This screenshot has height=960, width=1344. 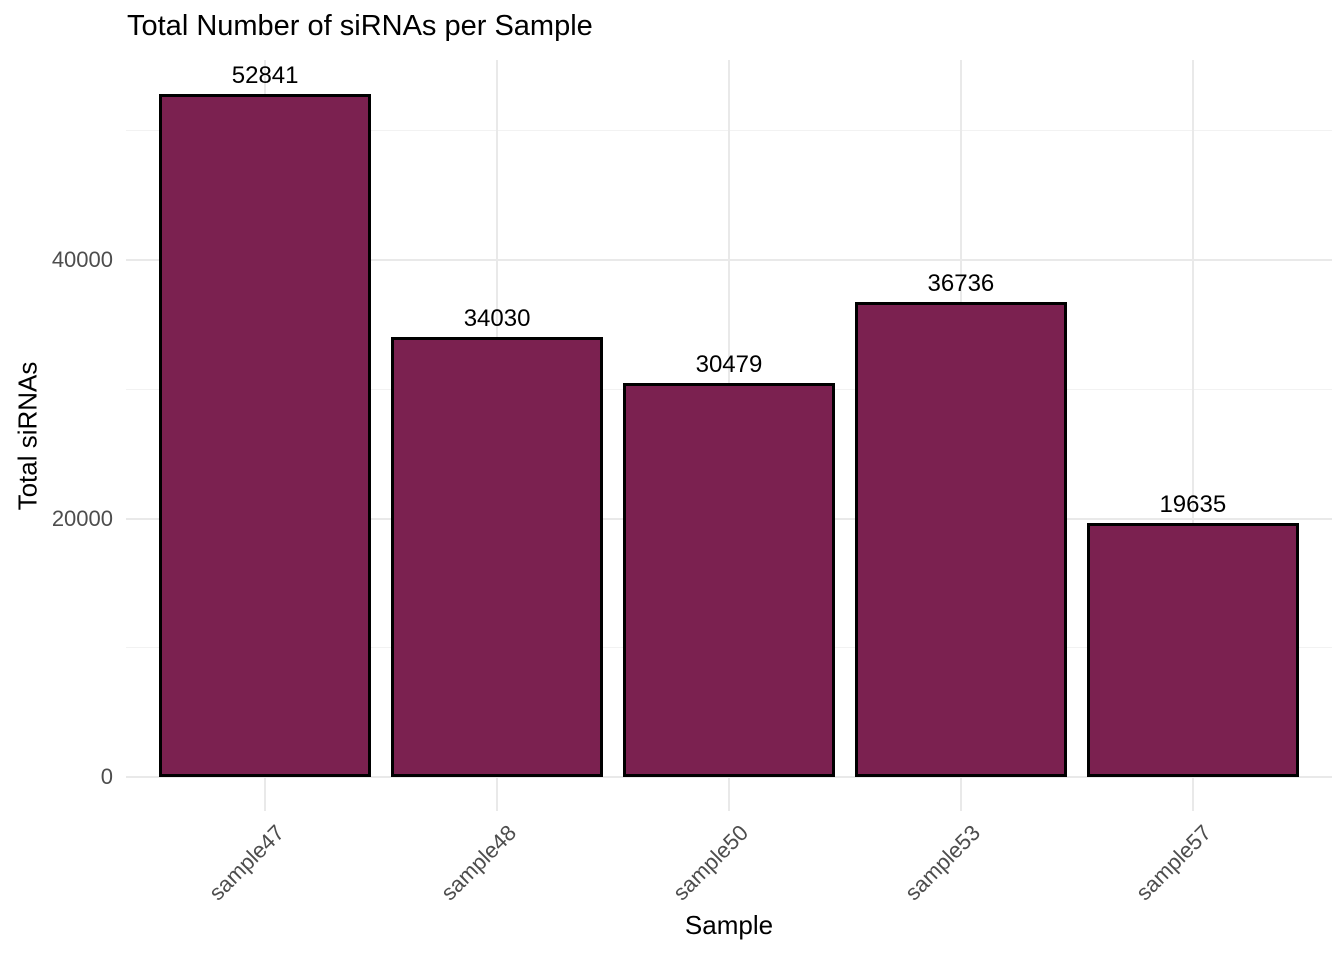 What do you see at coordinates (729, 365) in the screenshot?
I see `bar-value-label: 30479` at bounding box center [729, 365].